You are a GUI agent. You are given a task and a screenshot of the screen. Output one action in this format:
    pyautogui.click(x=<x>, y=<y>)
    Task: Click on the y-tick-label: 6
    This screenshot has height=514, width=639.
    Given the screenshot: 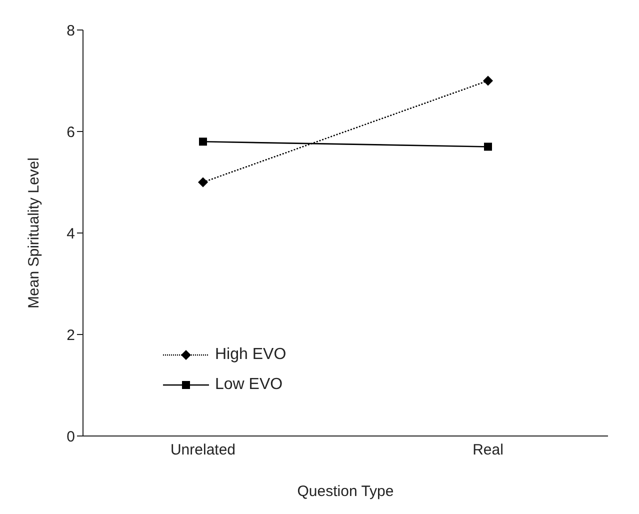 What is the action you would take?
    pyautogui.click(x=70, y=132)
    